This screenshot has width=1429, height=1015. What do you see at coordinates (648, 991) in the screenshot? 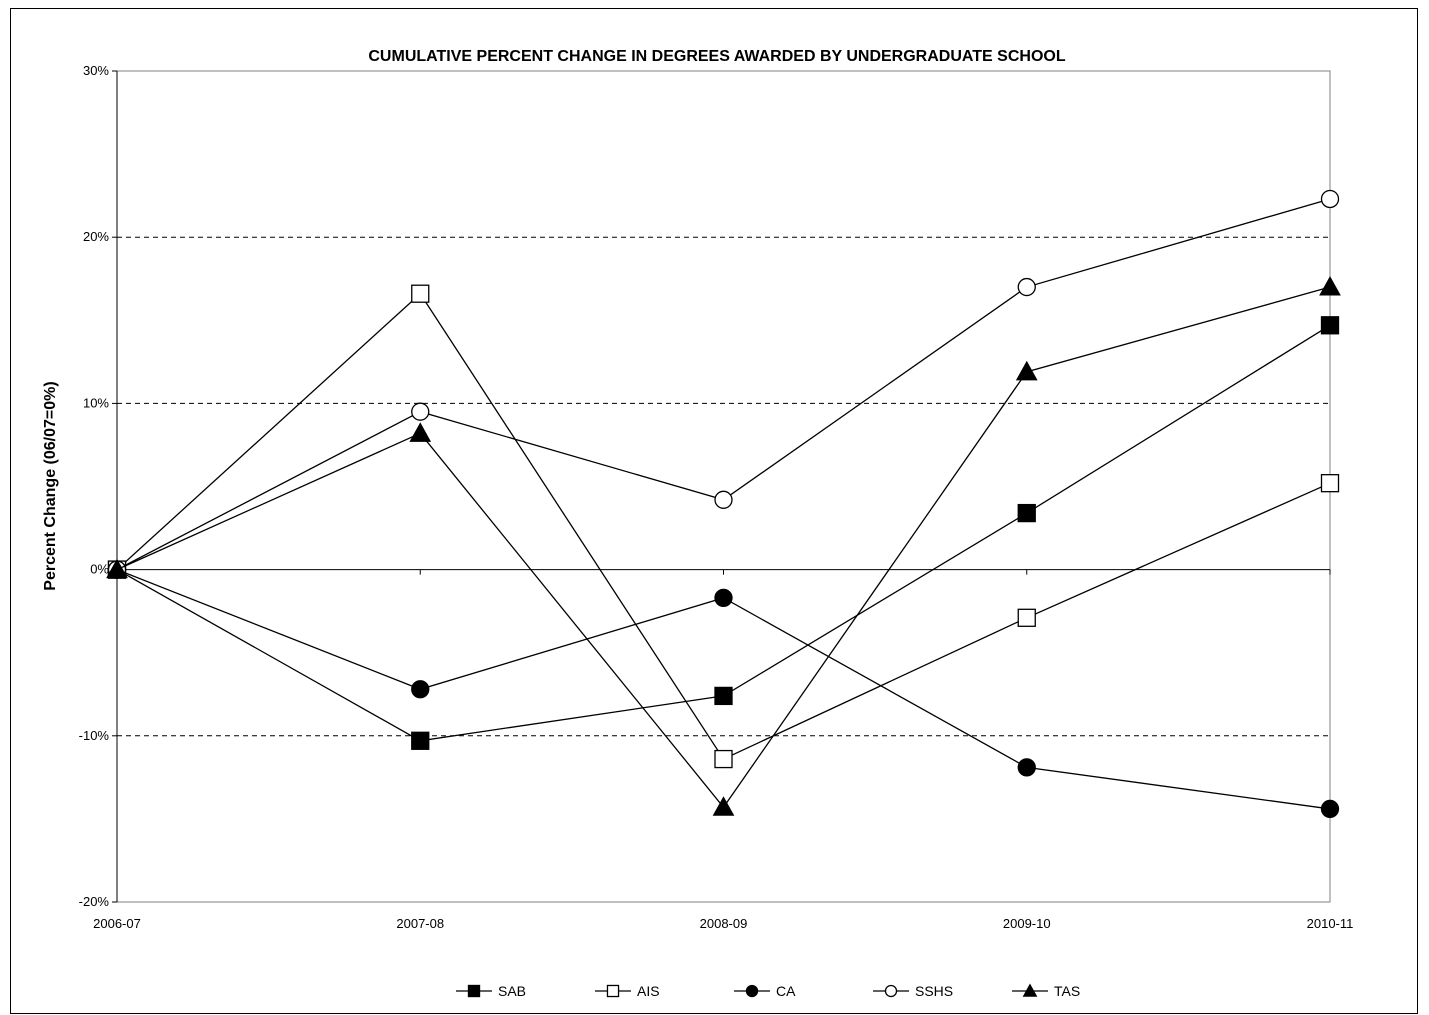
I see `legend-label-ais: AIS` at bounding box center [648, 991].